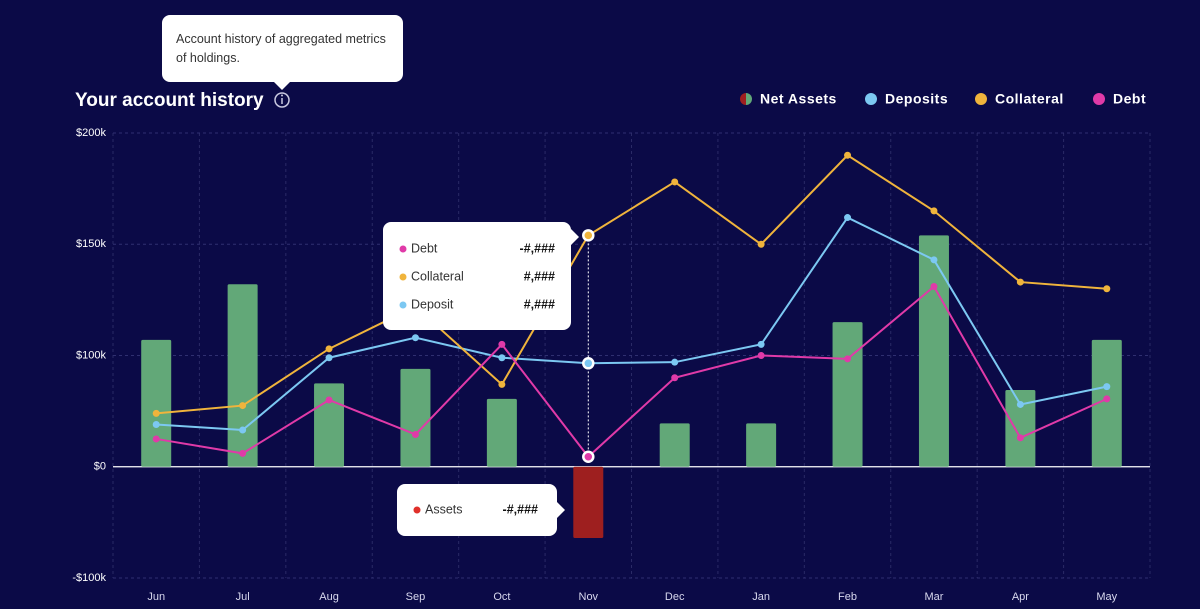 Image resolution: width=1200 pixels, height=609 pixels. What do you see at coordinates (1020, 597) in the screenshot?
I see `x-tick-label: Apr` at bounding box center [1020, 597].